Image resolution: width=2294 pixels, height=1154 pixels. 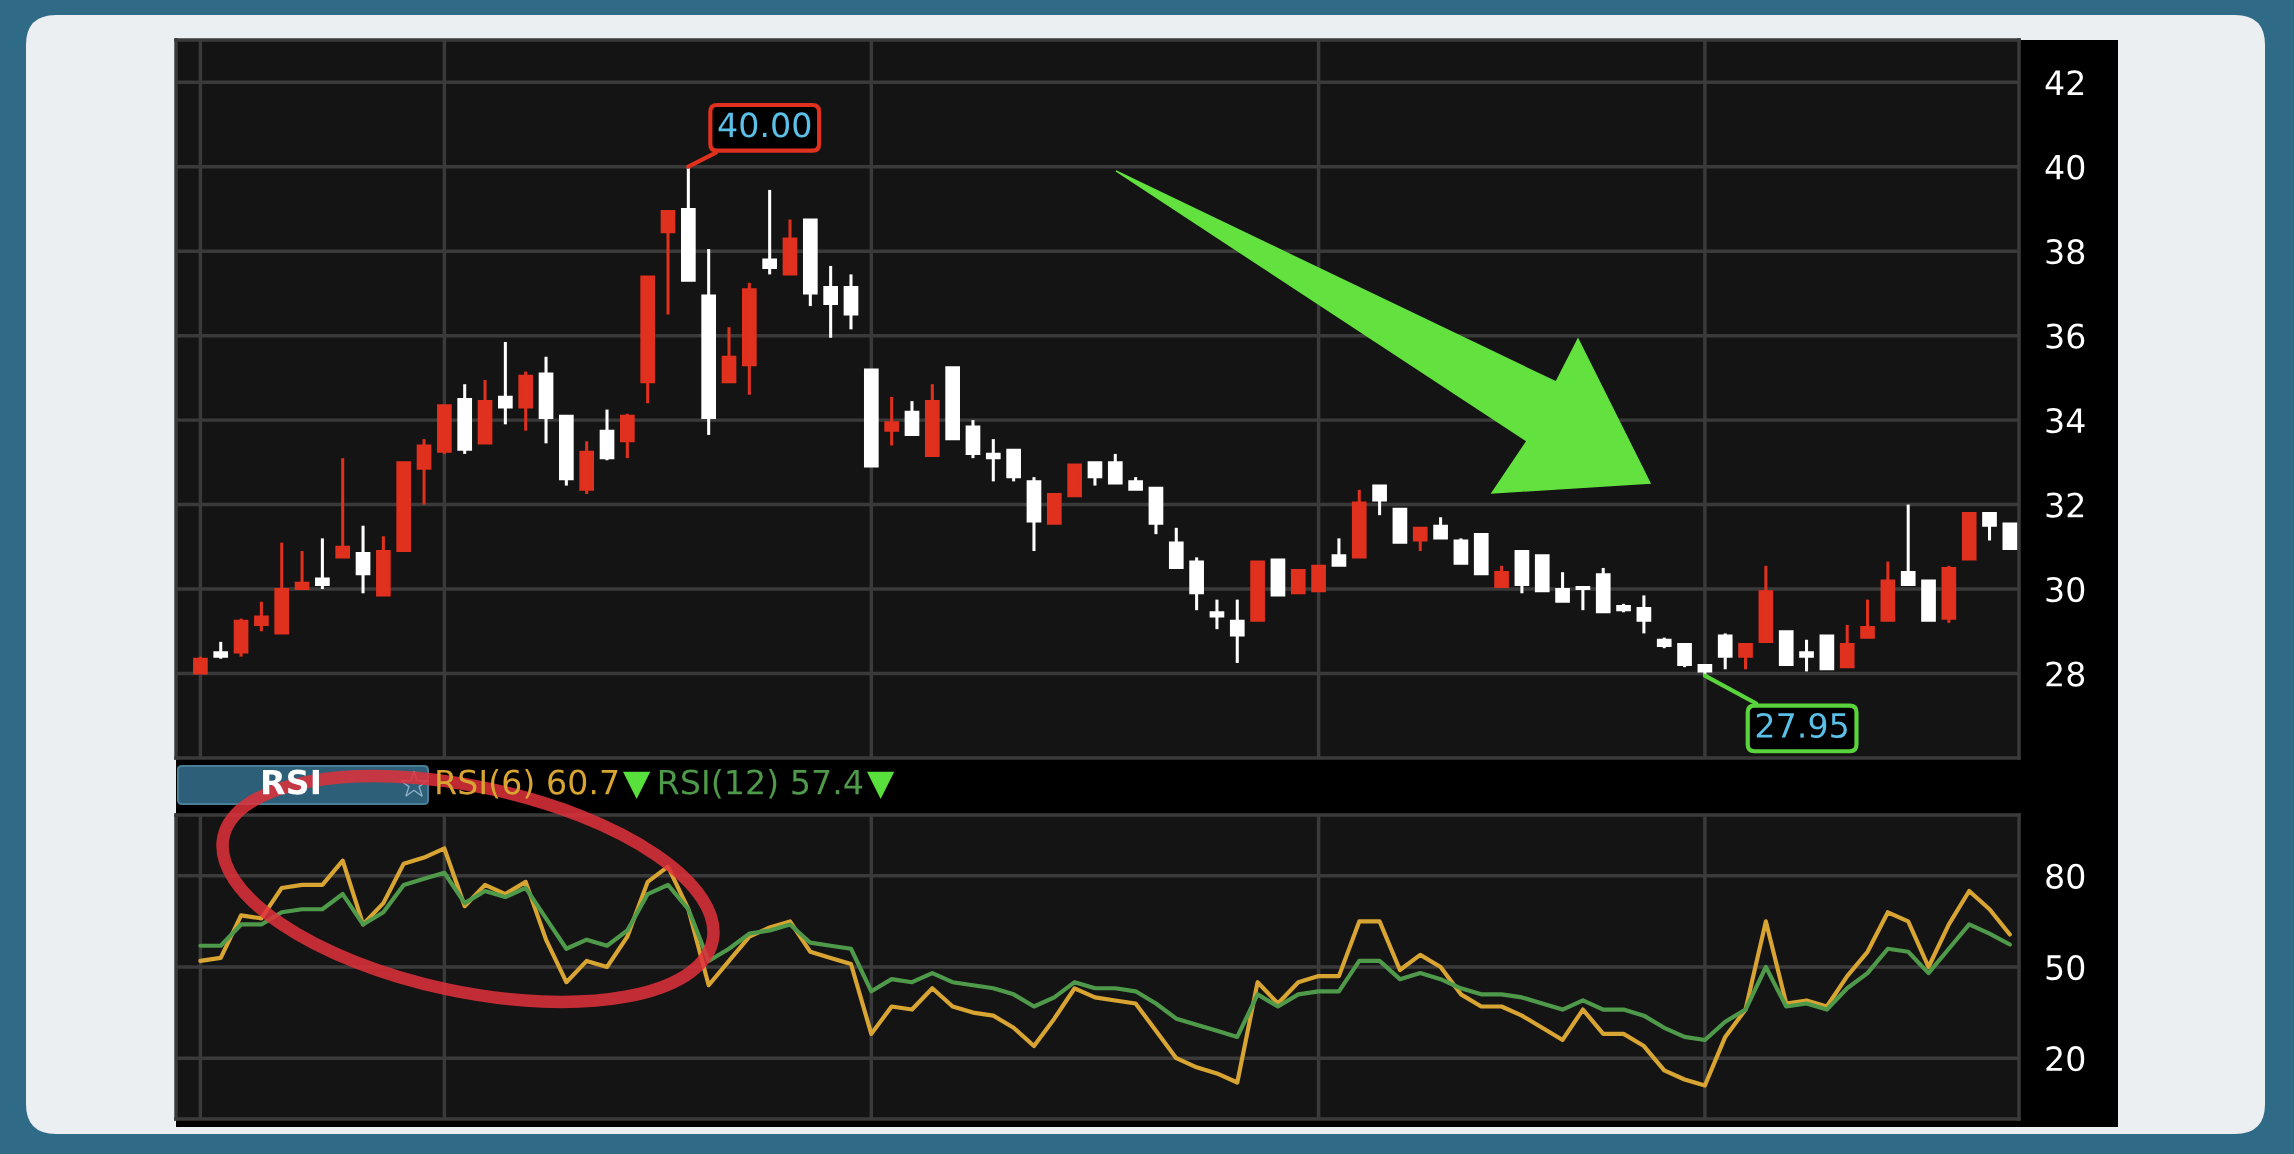 What do you see at coordinates (1801, 725) in the screenshot?
I see `annotation: 27.95` at bounding box center [1801, 725].